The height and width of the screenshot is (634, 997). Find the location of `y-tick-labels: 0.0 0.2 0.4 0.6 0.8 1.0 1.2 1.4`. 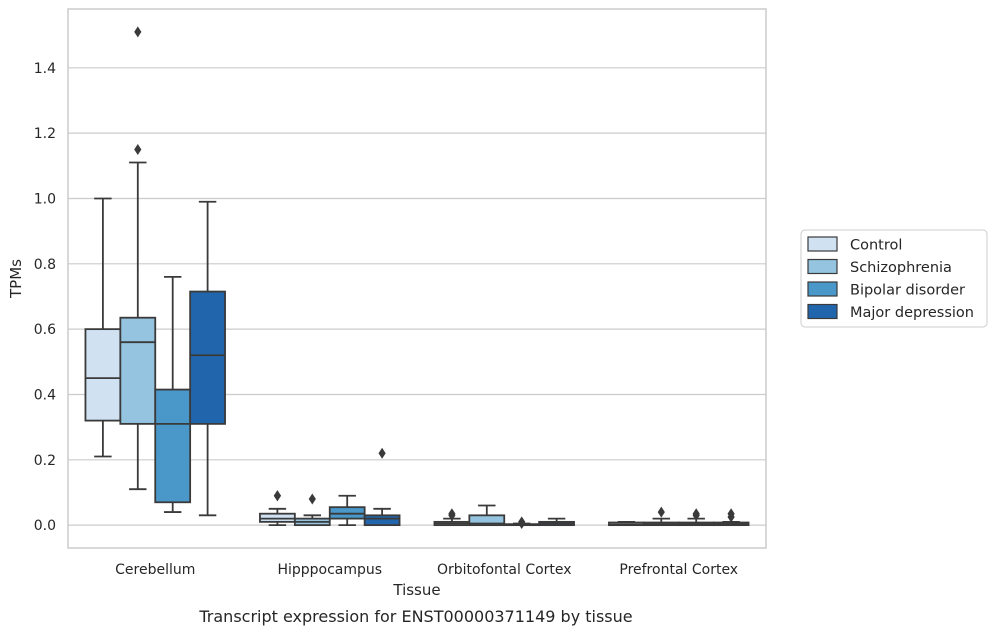

y-tick-labels: 0.0 0.2 0.4 0.6 0.8 1.0 1.2 1.4 is located at coordinates (45, 297).